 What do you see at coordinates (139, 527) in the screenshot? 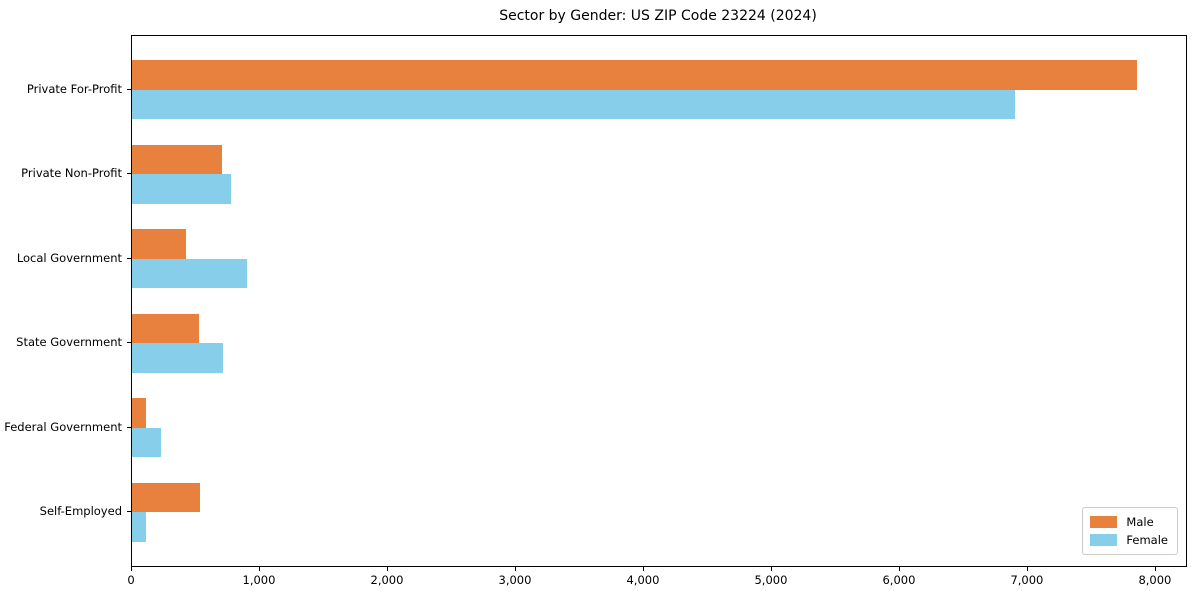
I see `bar-female-self-employed` at bounding box center [139, 527].